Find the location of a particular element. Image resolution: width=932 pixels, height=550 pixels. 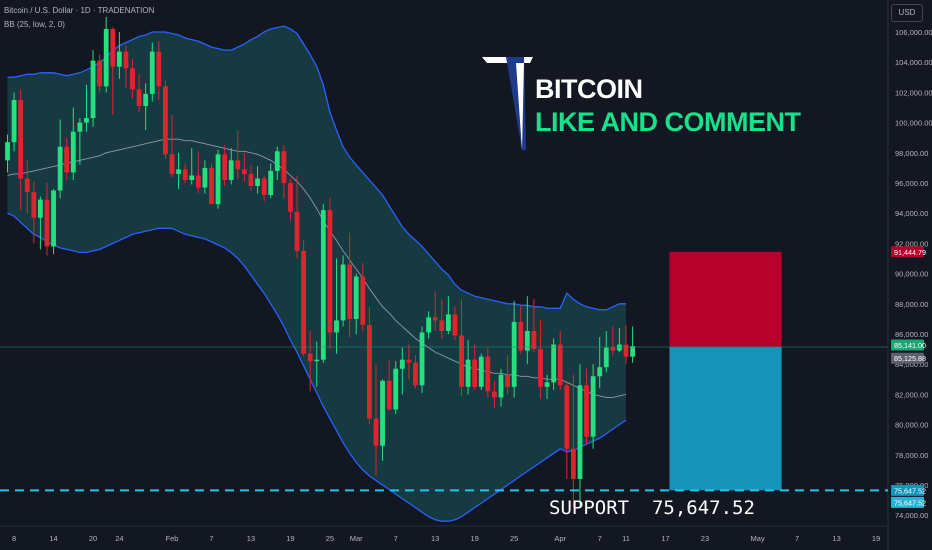

currency-button: USD is located at coordinates (907, 13).